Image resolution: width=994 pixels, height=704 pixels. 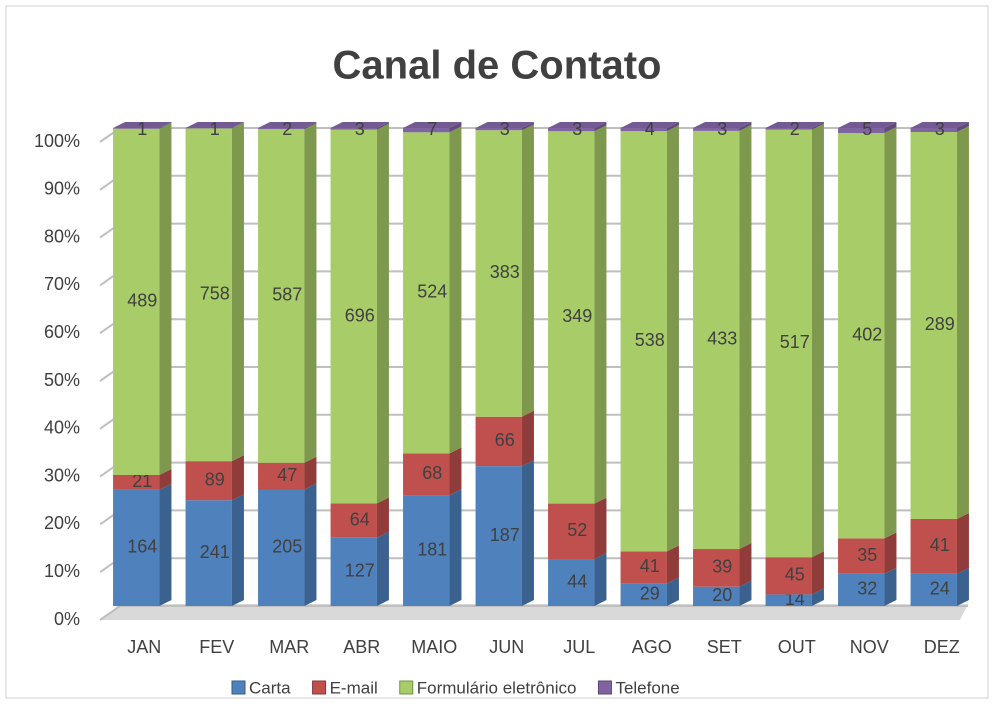 I want to click on data-label: 66, so click(x=505, y=440).